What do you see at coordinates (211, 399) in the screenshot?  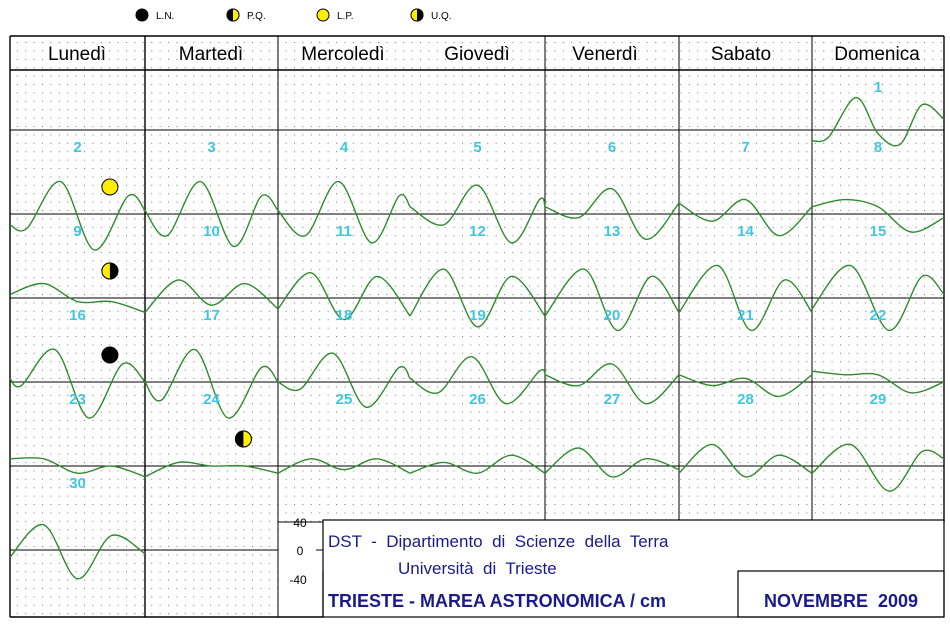 I see `day-number-24: 24` at bounding box center [211, 399].